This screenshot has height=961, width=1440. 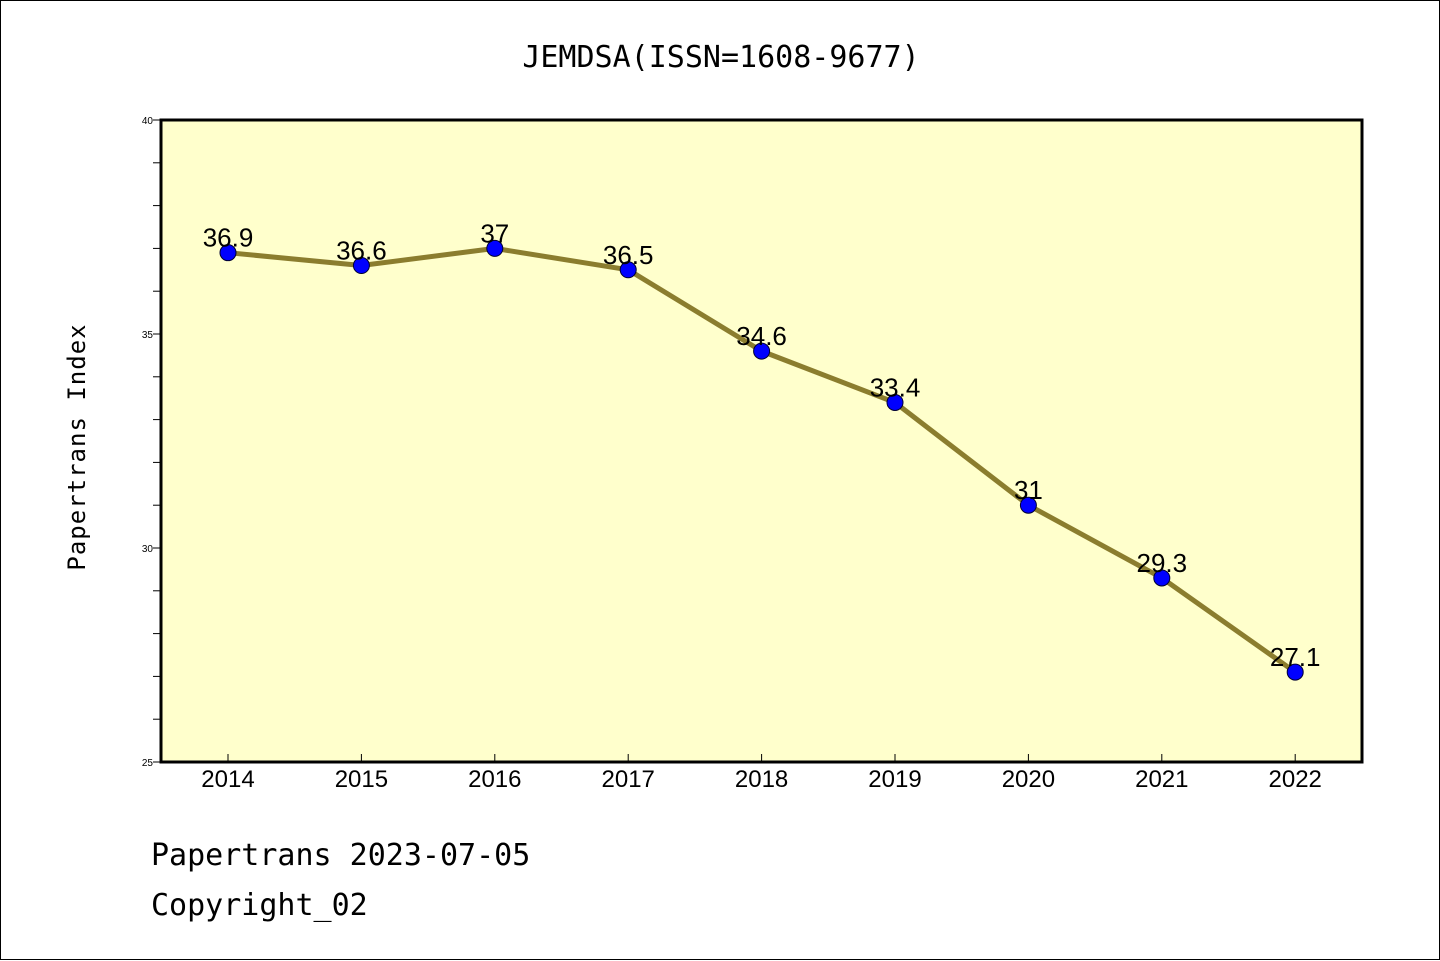 What do you see at coordinates (1161, 563) in the screenshot?
I see `data-label: 29.3` at bounding box center [1161, 563].